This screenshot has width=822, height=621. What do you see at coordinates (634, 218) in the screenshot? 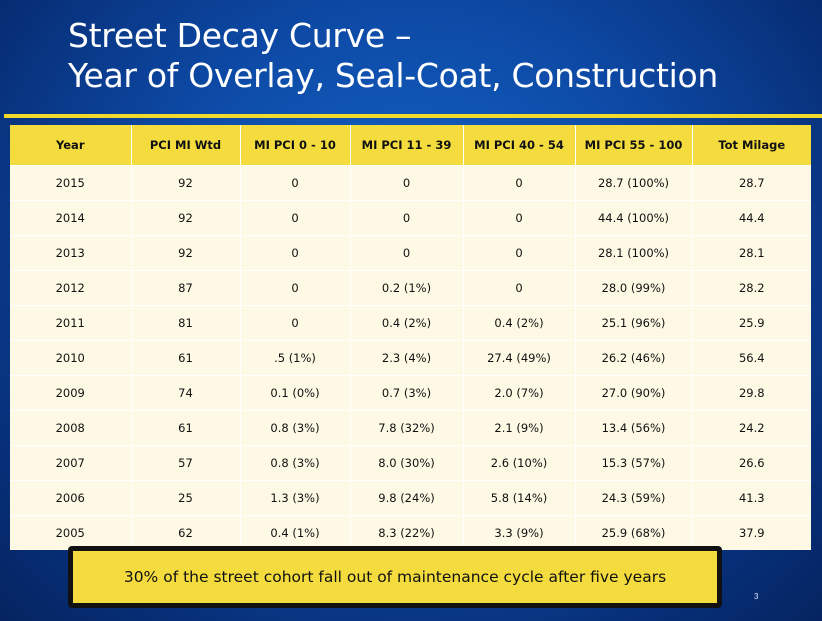
I see `table-cell: 44.4 (100%)` at bounding box center [634, 218].